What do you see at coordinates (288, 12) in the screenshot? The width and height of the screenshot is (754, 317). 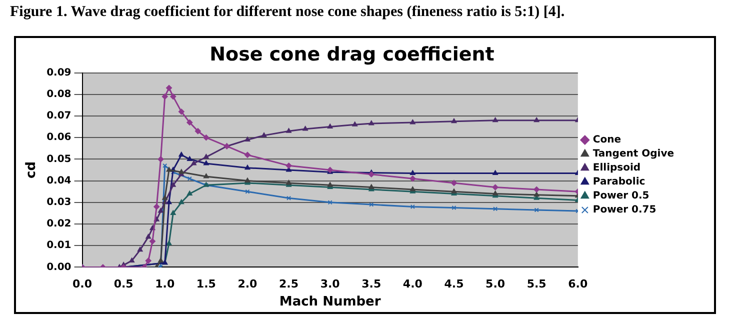 I see `chart-title: Figure 1. Wave drag coefficient for different nose cone shapes (fineness ratio is 5:1) [4].` at bounding box center [288, 12].